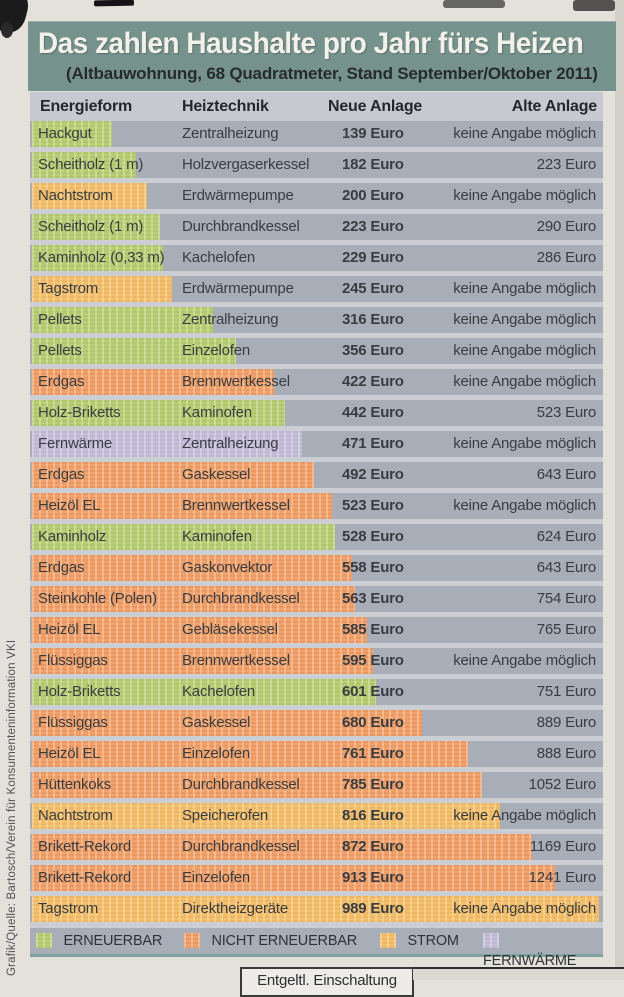  Describe the element at coordinates (44, 940) in the screenshot. I see `legend-swatch` at that location.